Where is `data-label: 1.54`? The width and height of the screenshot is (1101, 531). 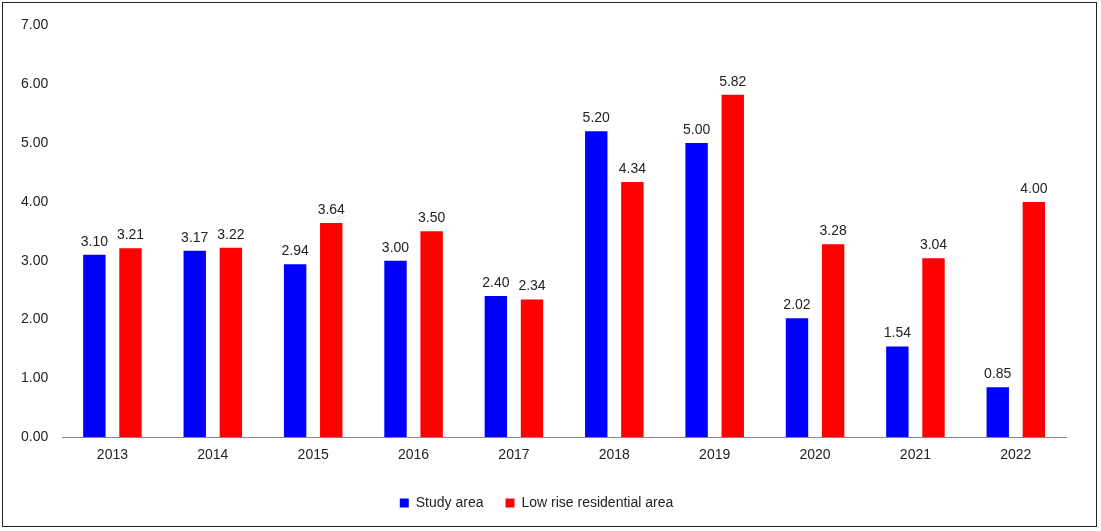 data-label: 1.54 is located at coordinates (897, 332).